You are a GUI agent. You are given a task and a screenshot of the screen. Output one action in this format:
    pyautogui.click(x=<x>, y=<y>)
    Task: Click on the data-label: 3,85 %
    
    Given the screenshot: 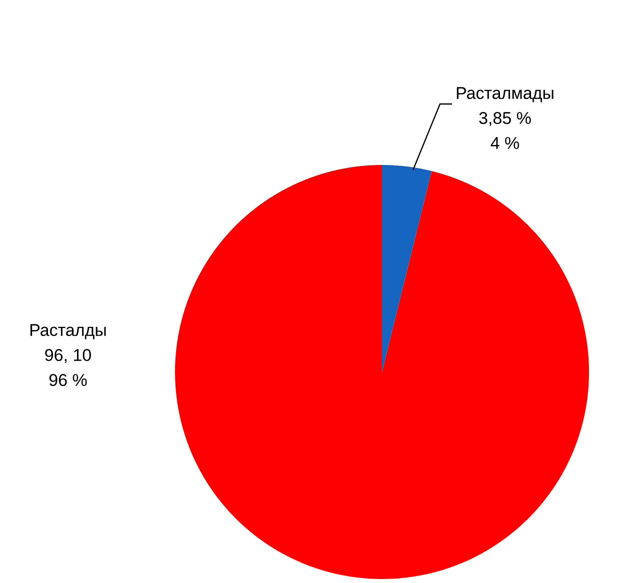 What is the action you would take?
    pyautogui.click(x=505, y=119)
    